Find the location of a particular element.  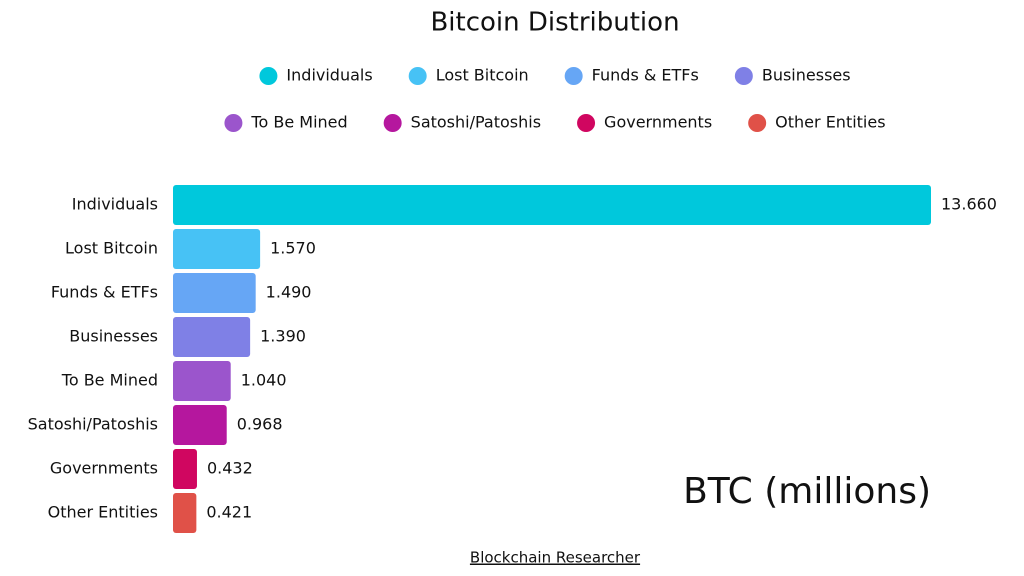

value-label: 0.968 is located at coordinates (260, 424).